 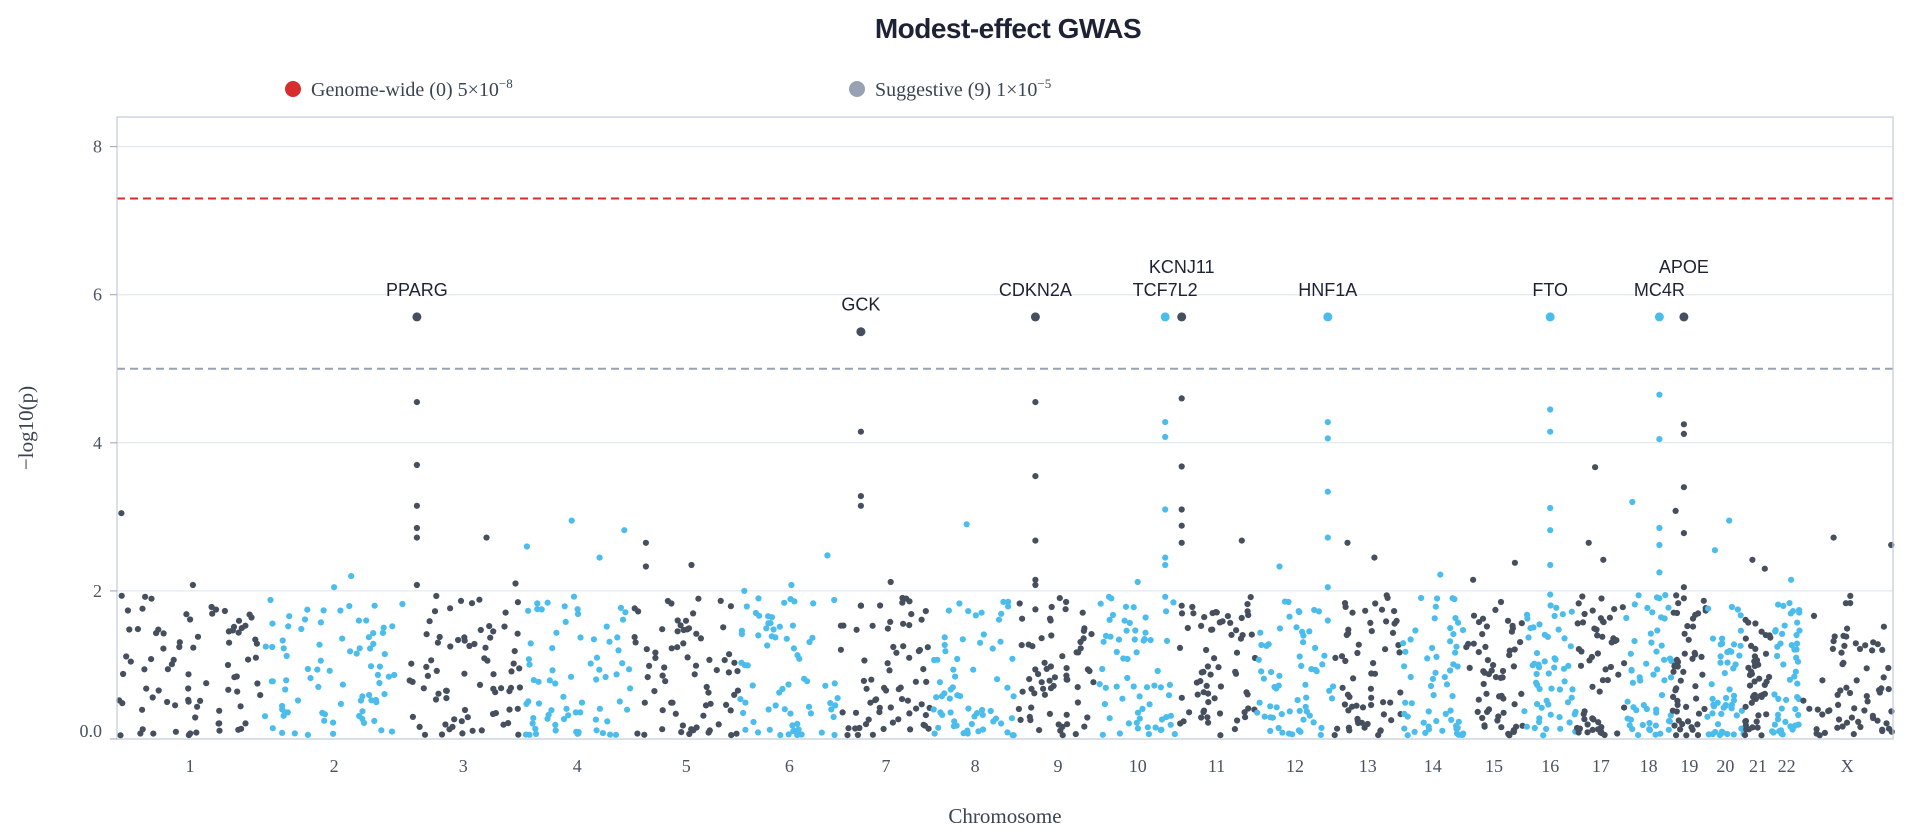 What do you see at coordinates (1138, 766) in the screenshot?
I see `x-tick-label: 10` at bounding box center [1138, 766].